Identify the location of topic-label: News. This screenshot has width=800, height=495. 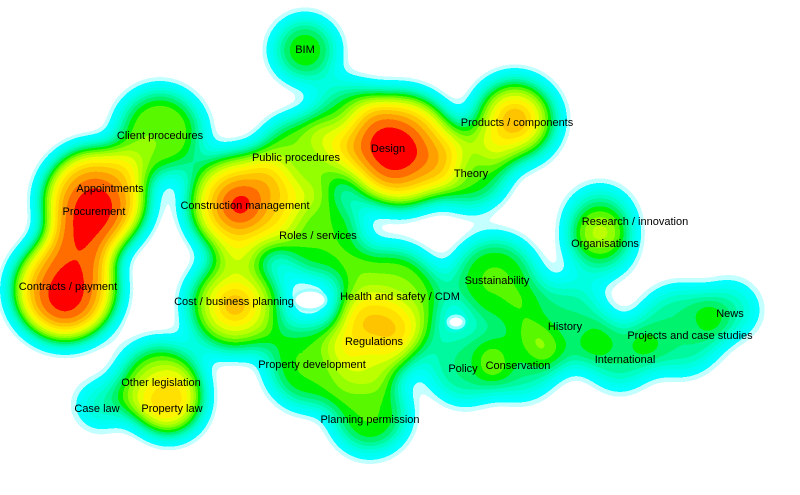
(730, 314).